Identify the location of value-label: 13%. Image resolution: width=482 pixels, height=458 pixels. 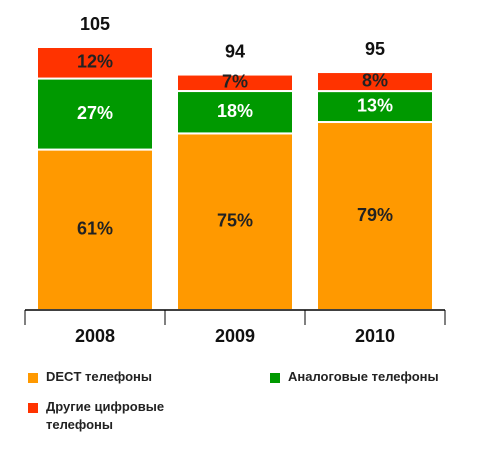
(375, 105).